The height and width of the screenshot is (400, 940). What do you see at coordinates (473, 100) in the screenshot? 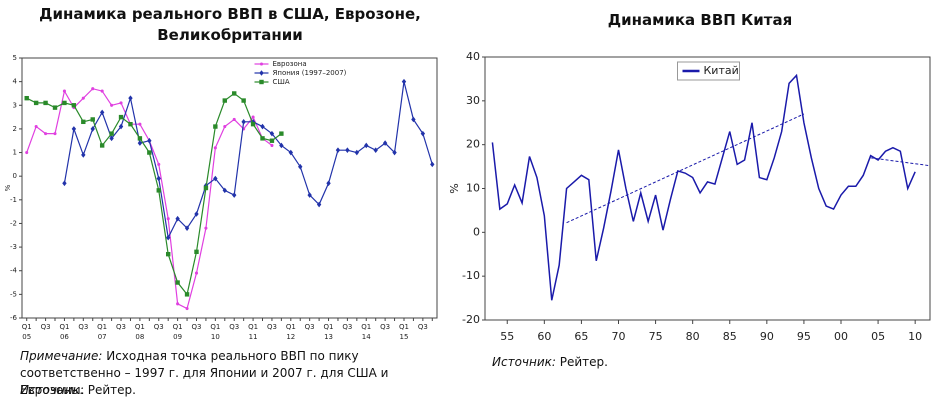
I see `y-tick-label: 30` at bounding box center [473, 100].